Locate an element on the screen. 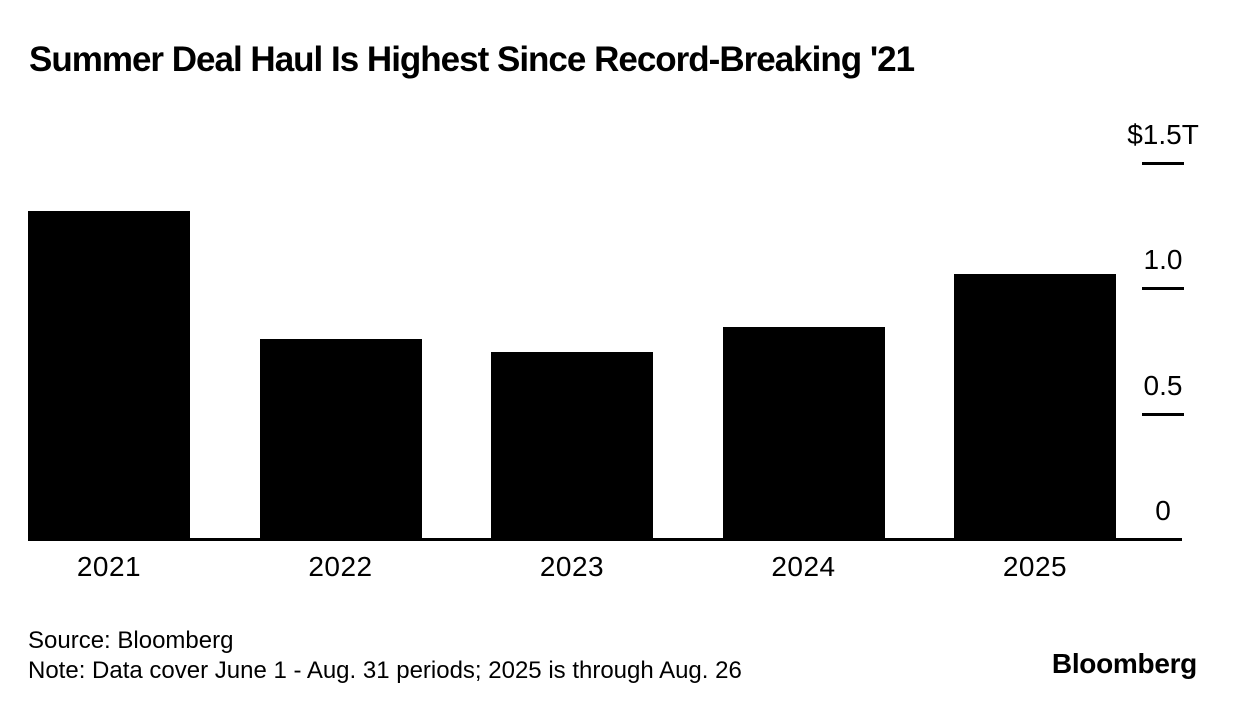 This screenshot has height=714, width=1236. x-axis: 2021 2022 2023 2024 2025 is located at coordinates (572, 567).